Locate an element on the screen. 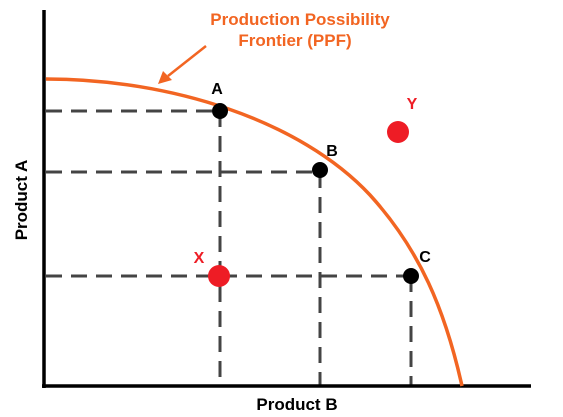 This screenshot has height=417, width=563. point-a is located at coordinates (220, 111).